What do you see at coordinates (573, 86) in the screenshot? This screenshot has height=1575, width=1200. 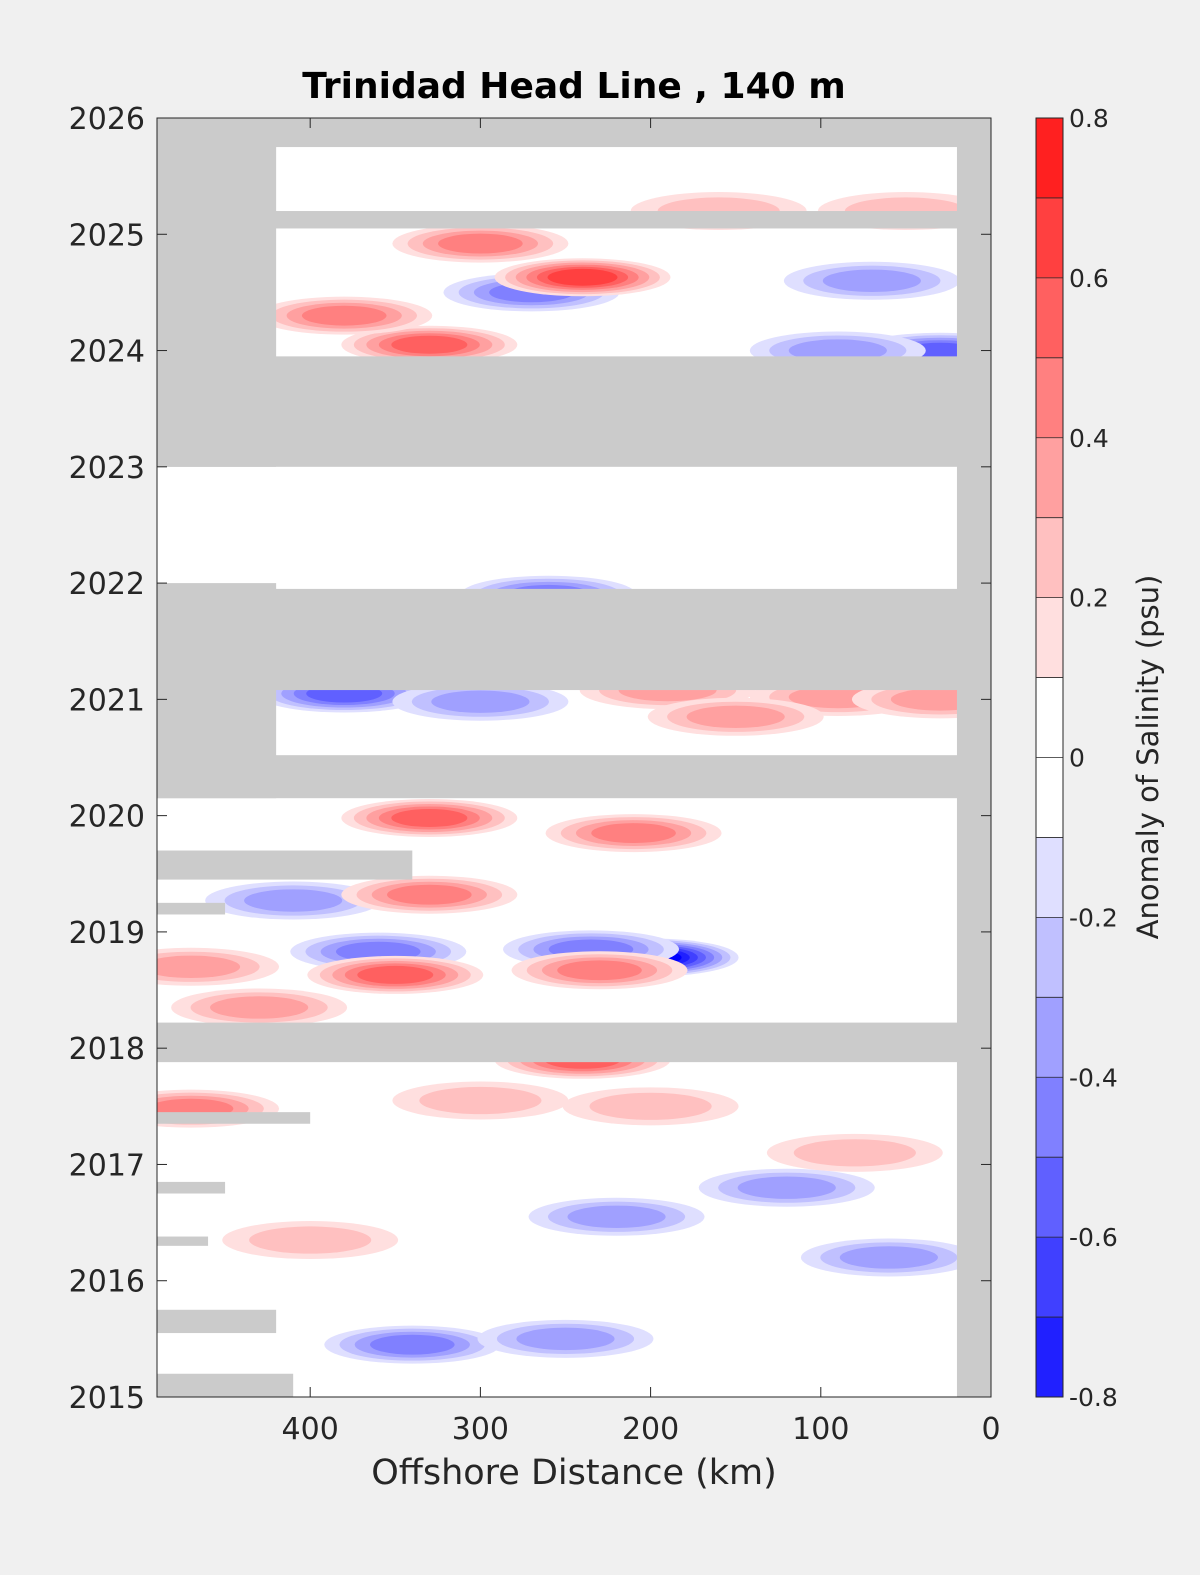 I see `chart-title: Trinidad Head Line , 140 m` at bounding box center [573, 86].